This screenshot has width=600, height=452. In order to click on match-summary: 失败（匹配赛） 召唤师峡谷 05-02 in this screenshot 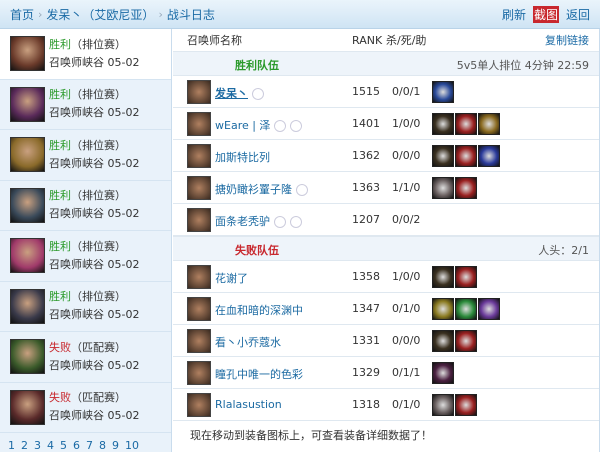, I will do `click(94, 407)`.